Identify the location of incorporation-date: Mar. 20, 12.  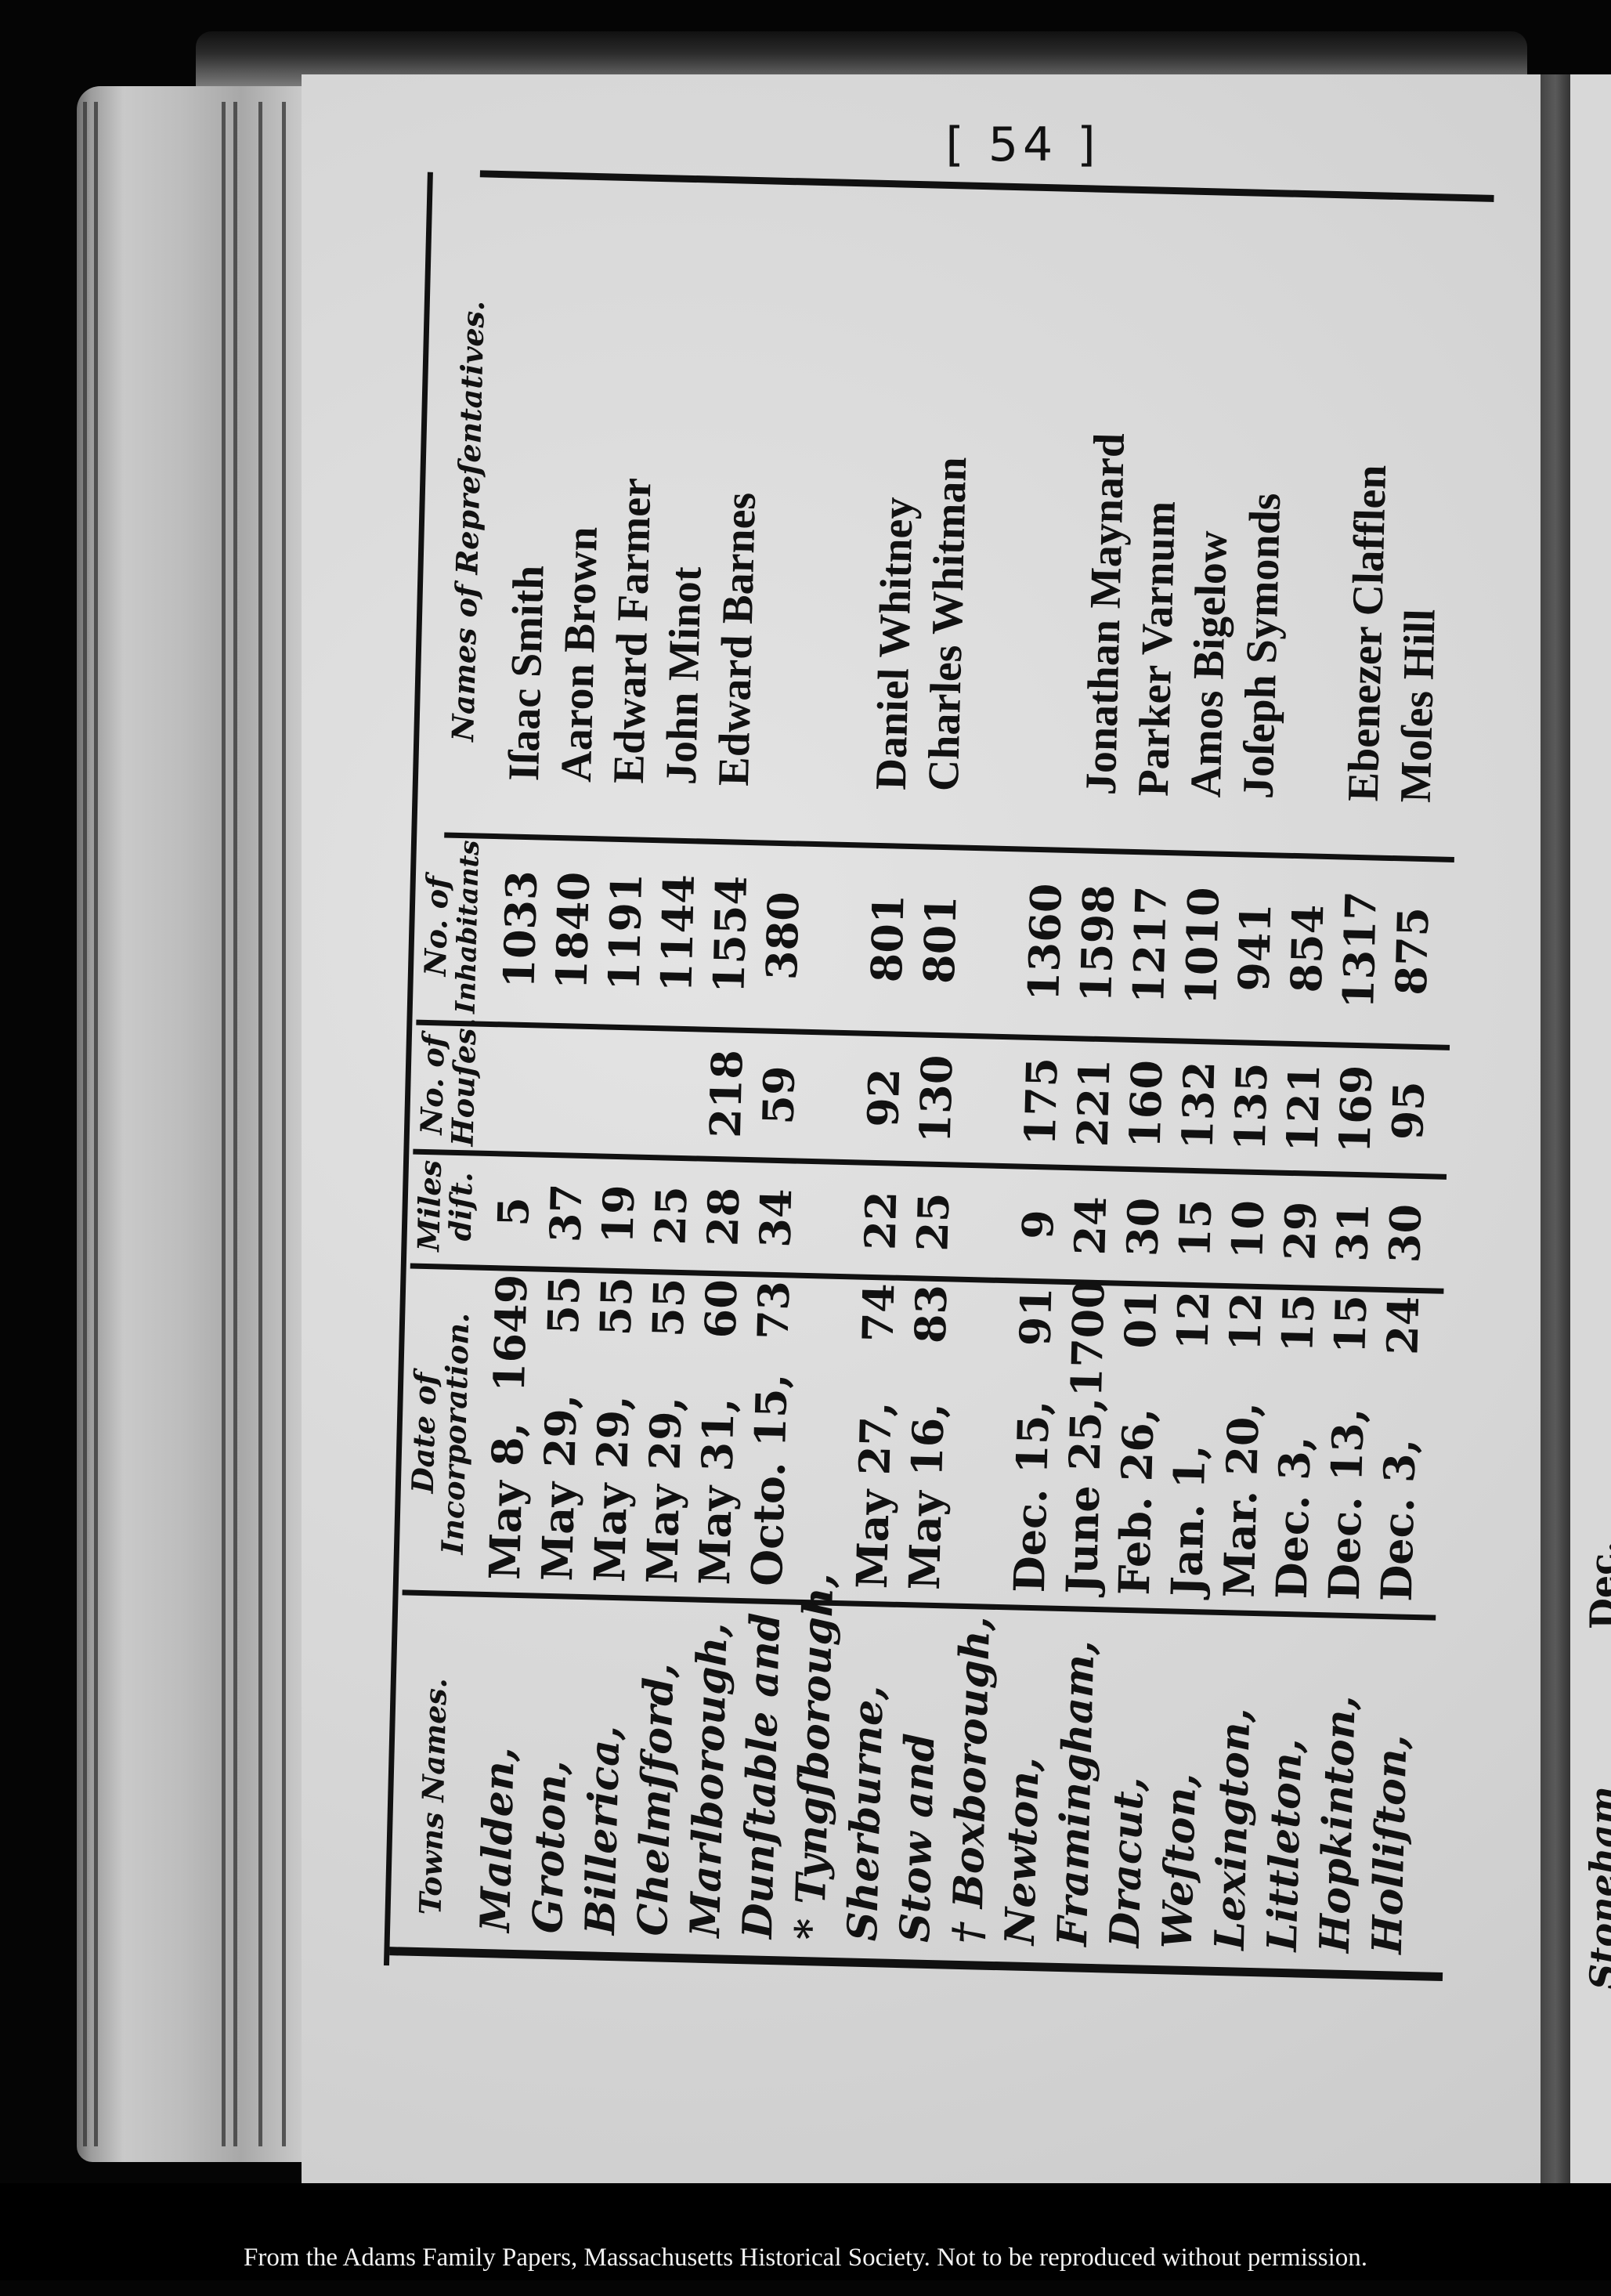
(1243, 1445).